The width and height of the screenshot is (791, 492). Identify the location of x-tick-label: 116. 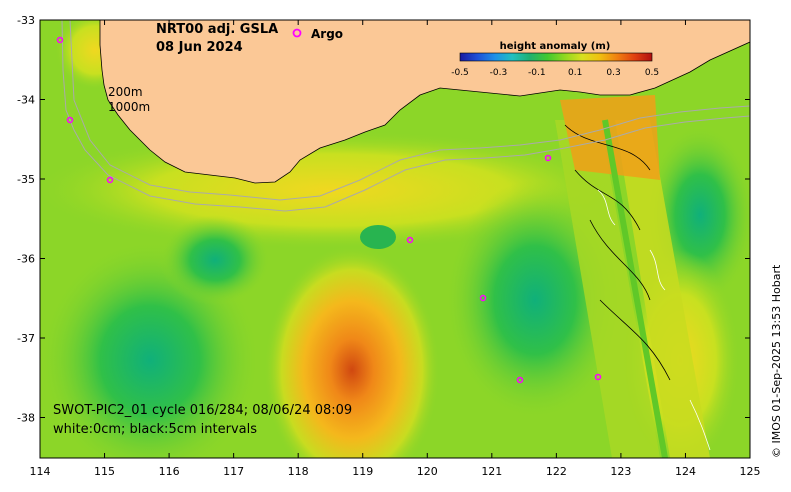
(169, 471).